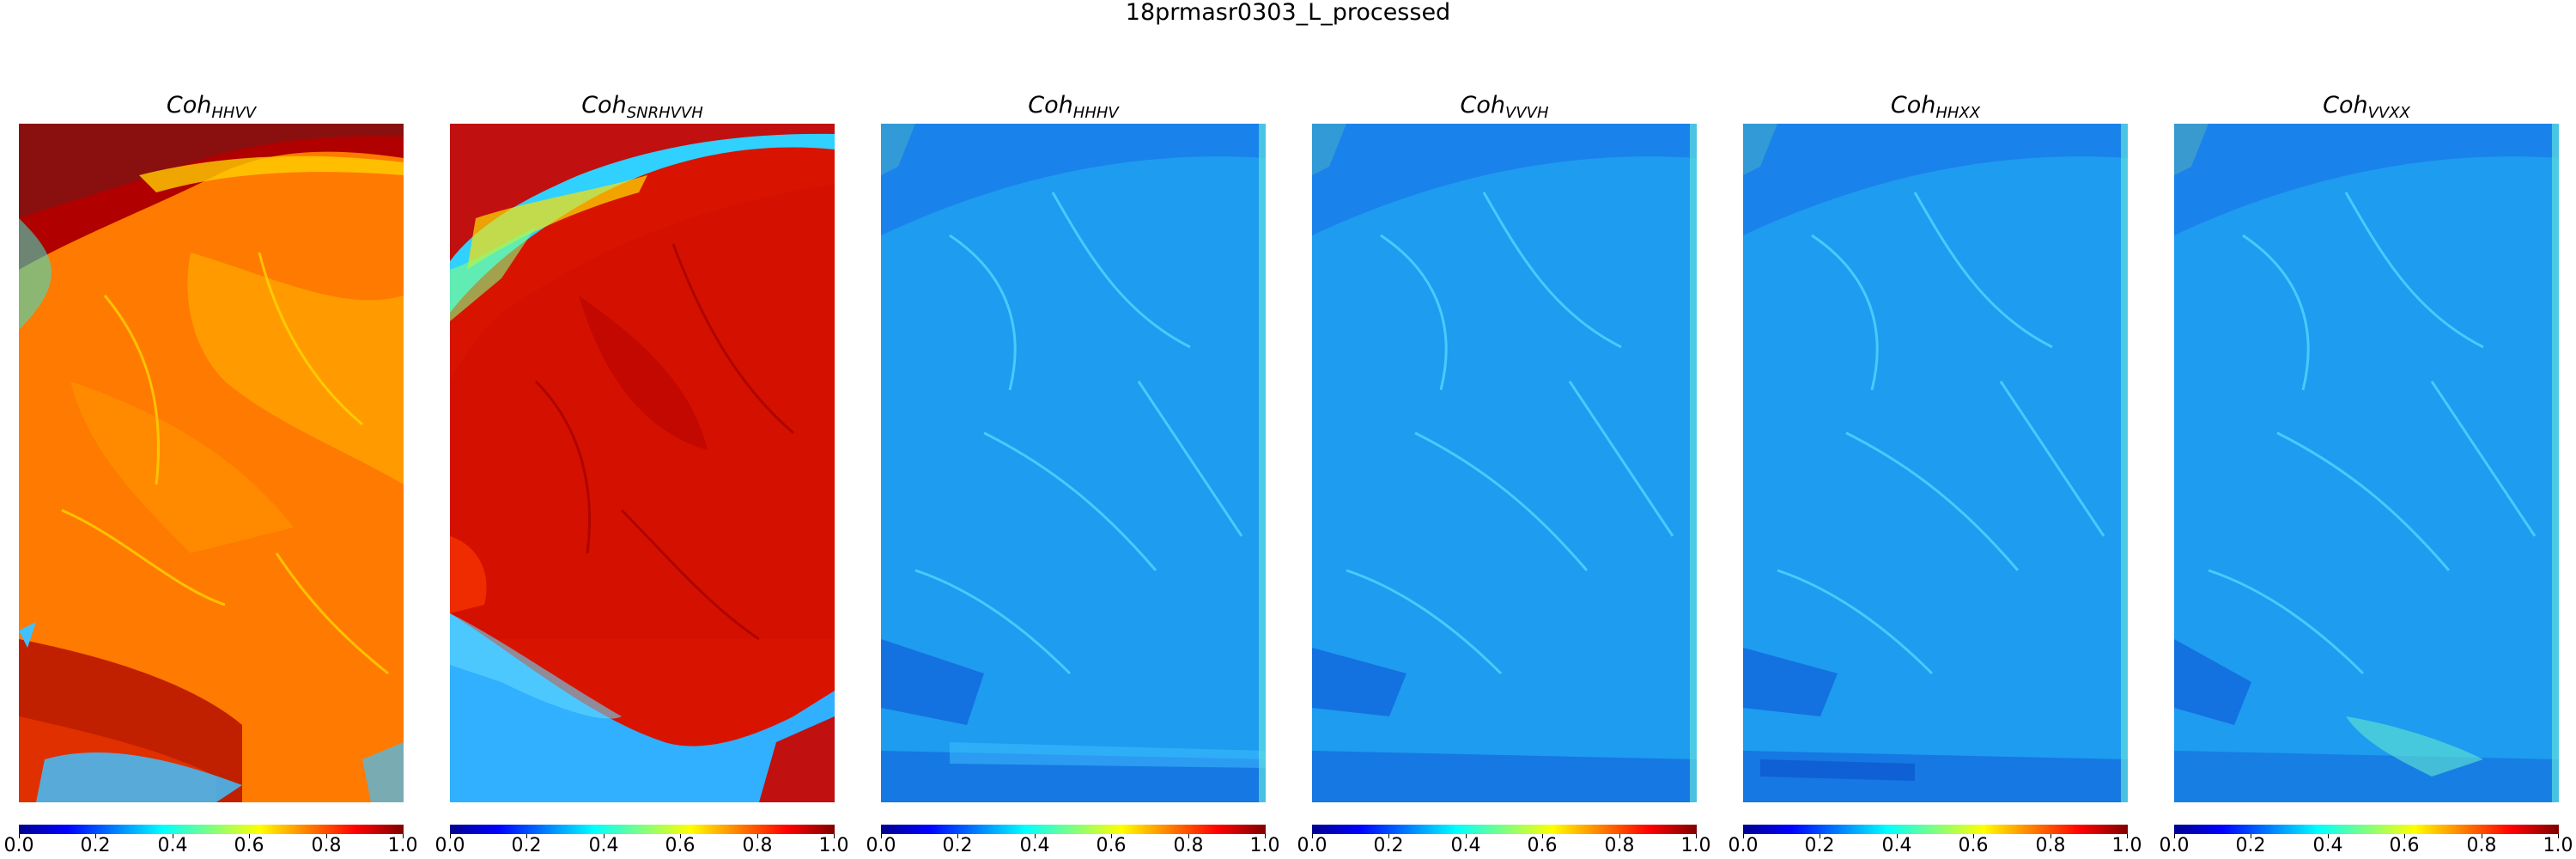 This screenshot has width=2576, height=859. I want to click on title-subscript: HHHV, so click(1096, 113).